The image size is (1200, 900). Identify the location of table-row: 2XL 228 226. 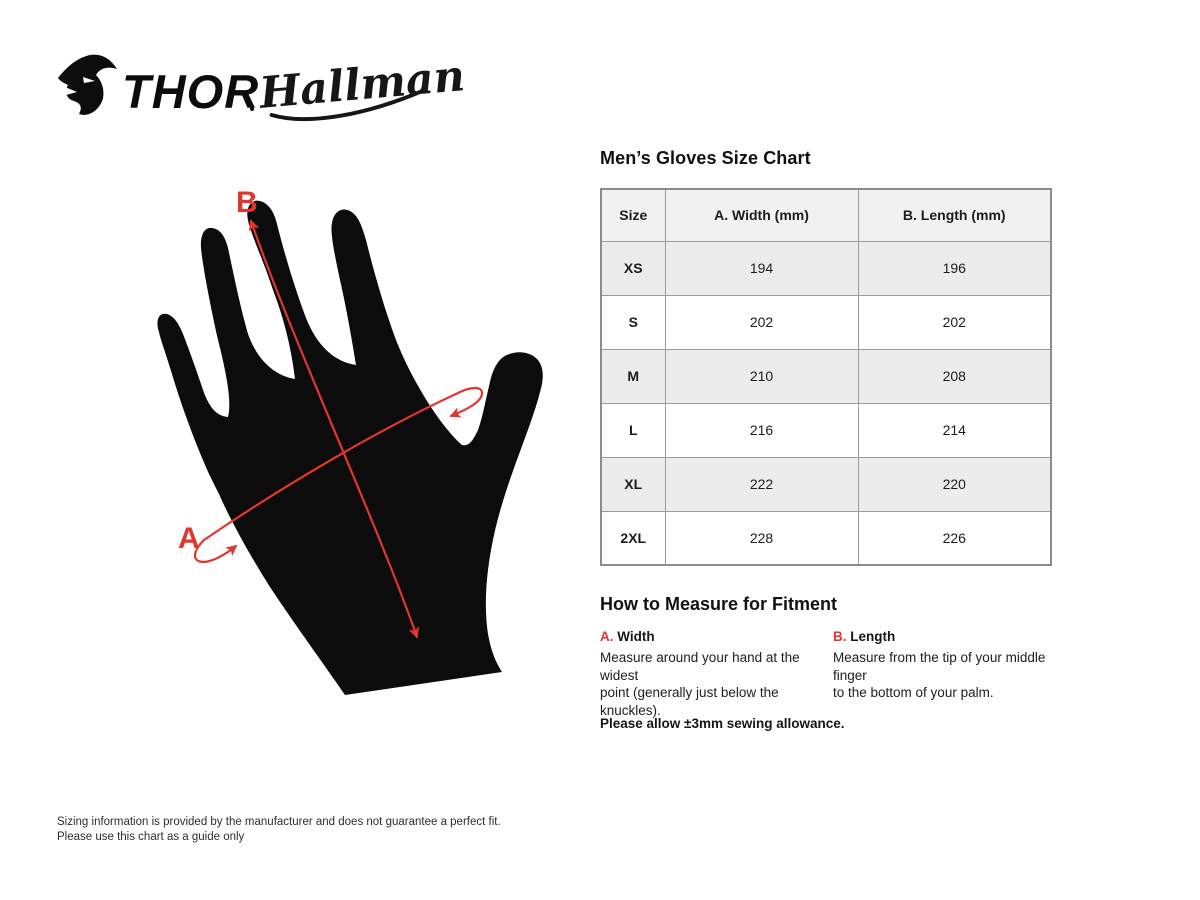
(826, 538).